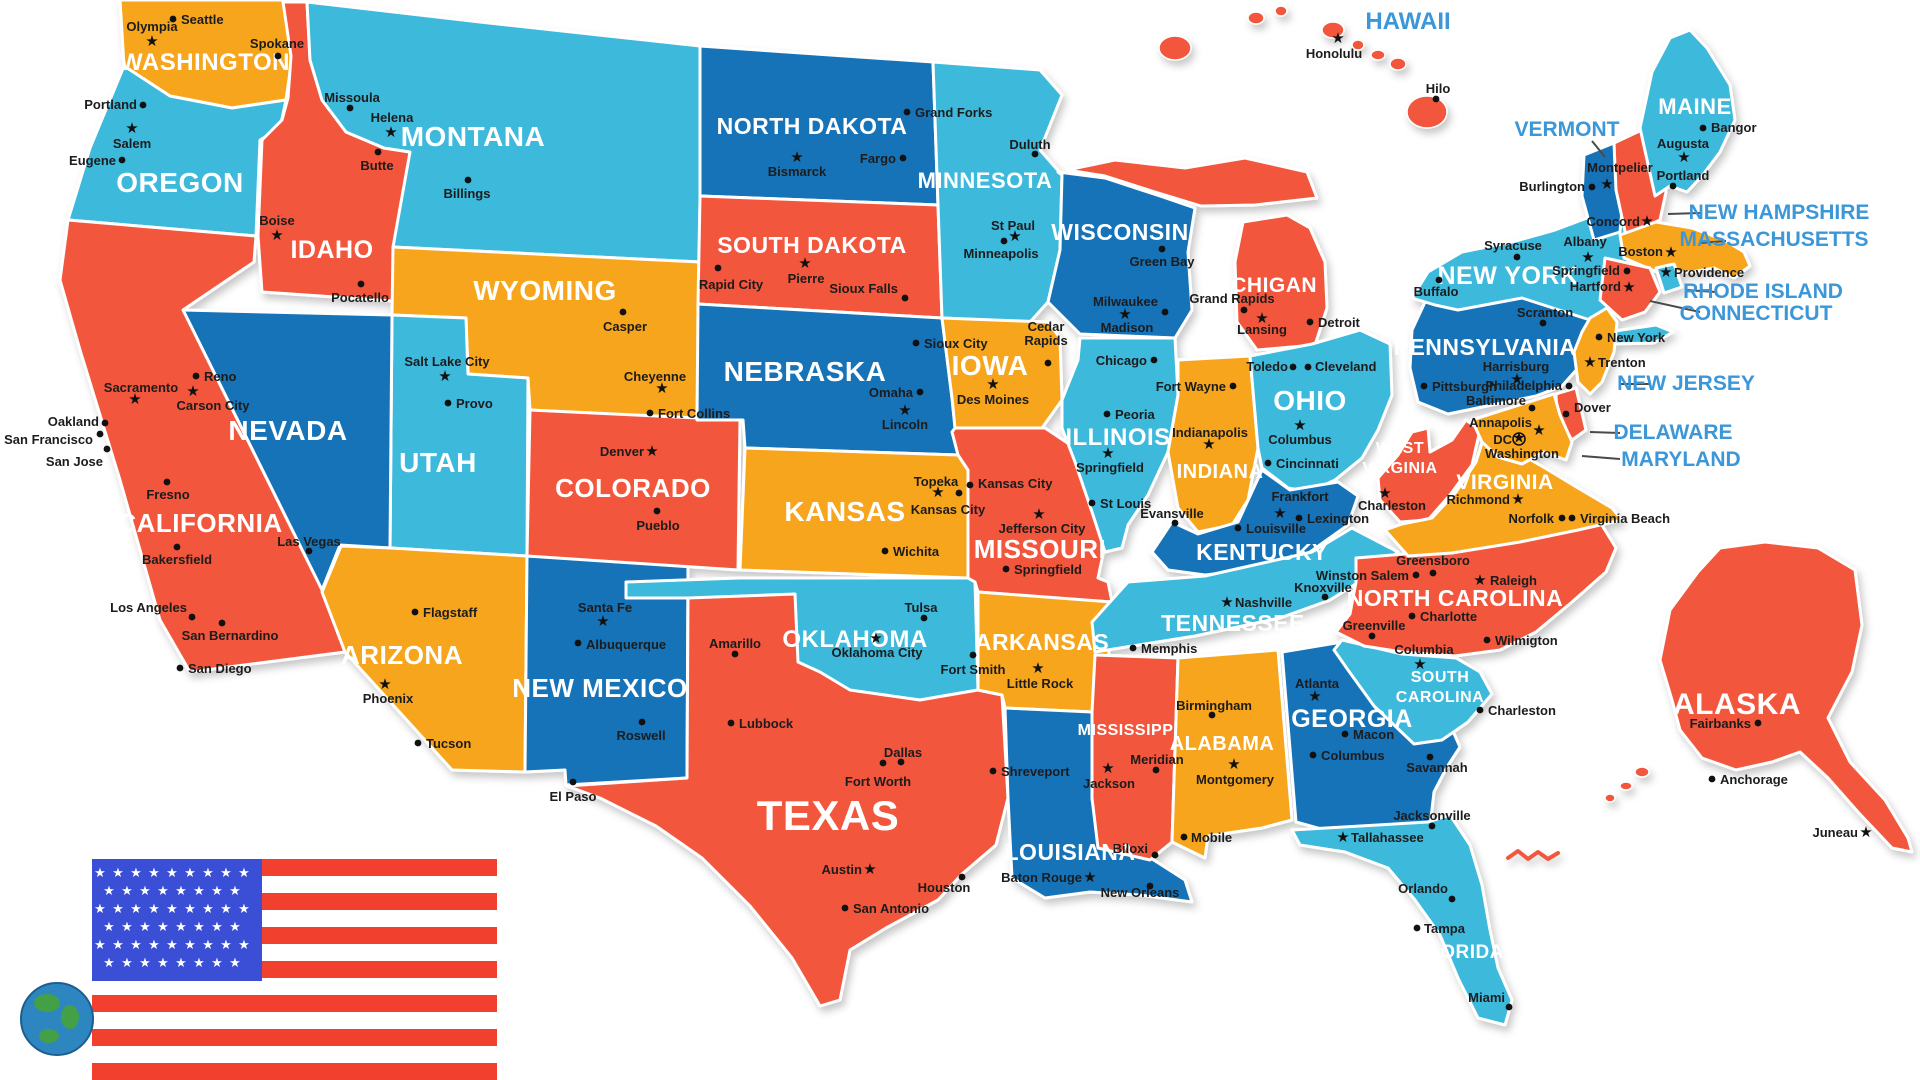  What do you see at coordinates (1339, 322) in the screenshot?
I see `city-label-detroit: Detroit` at bounding box center [1339, 322].